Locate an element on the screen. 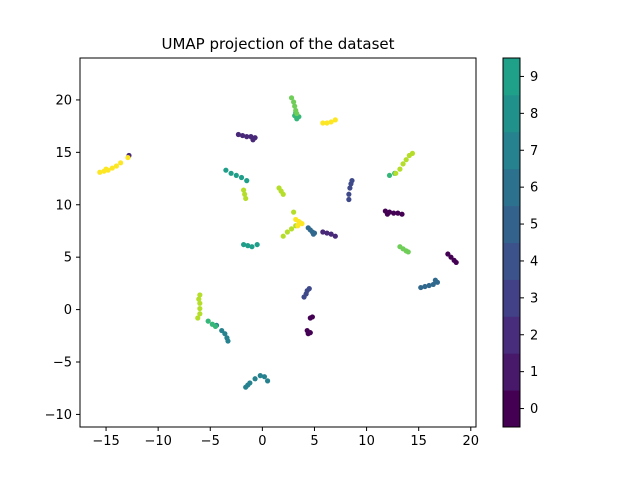 The height and width of the screenshot is (480, 640). x-tick-label: 5 is located at coordinates (314, 441).